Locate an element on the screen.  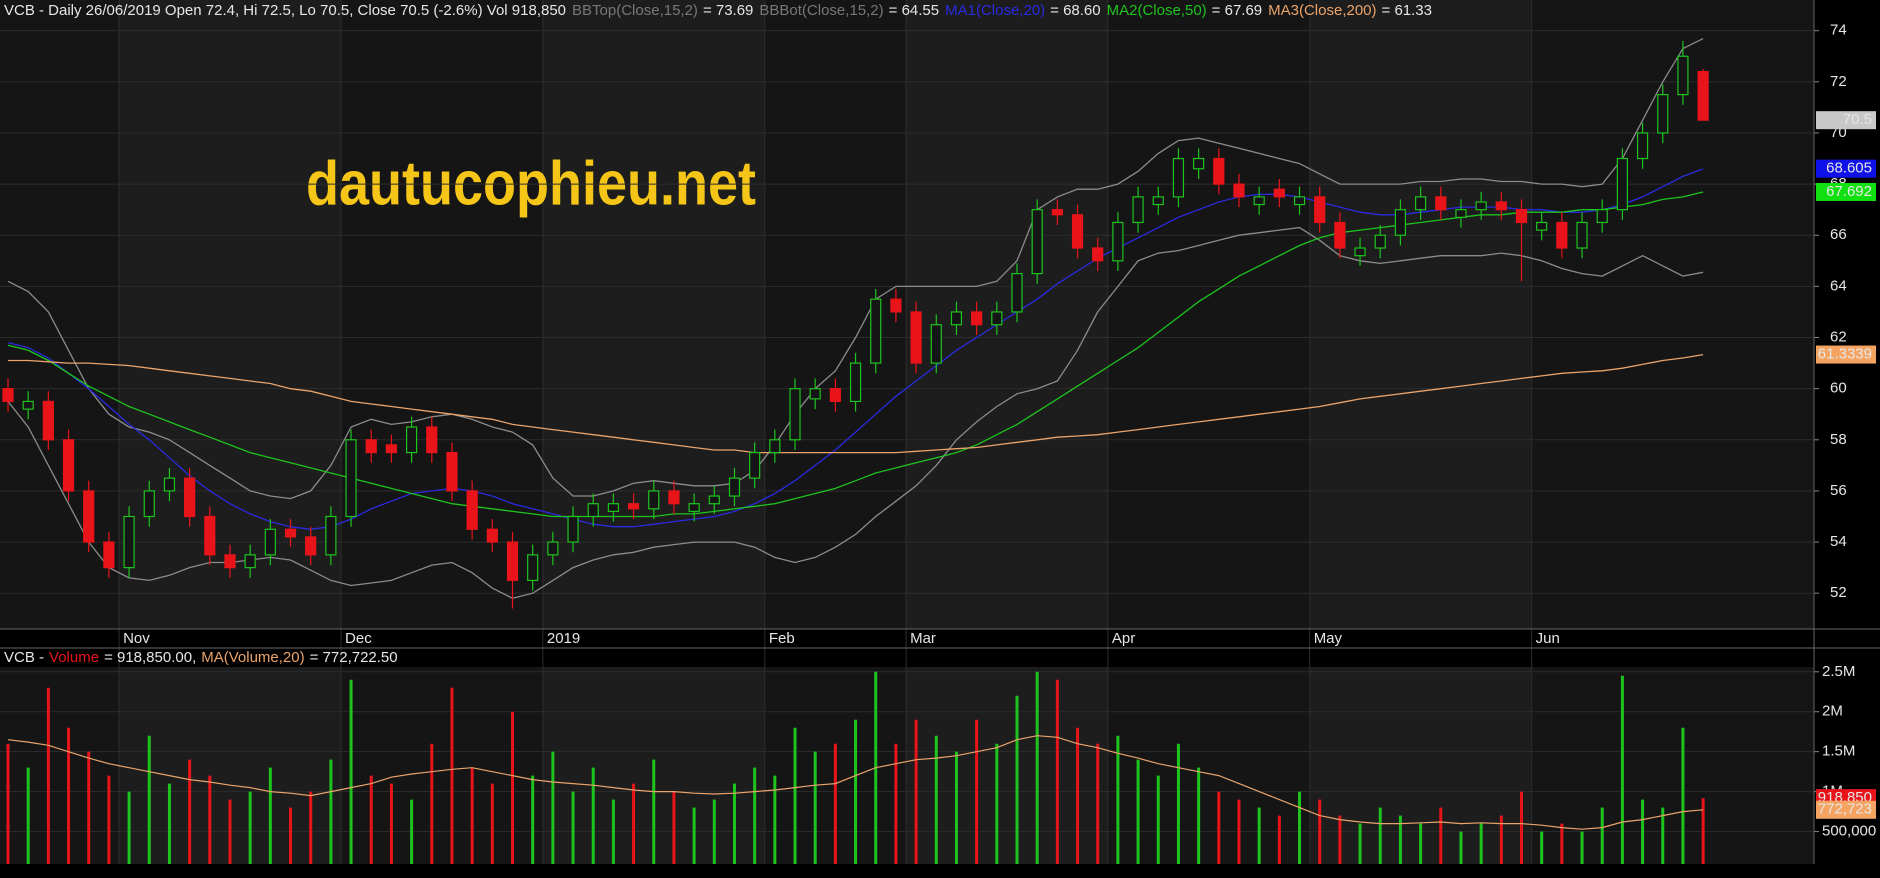
y-tick-label: 64 is located at coordinates (1838, 285).